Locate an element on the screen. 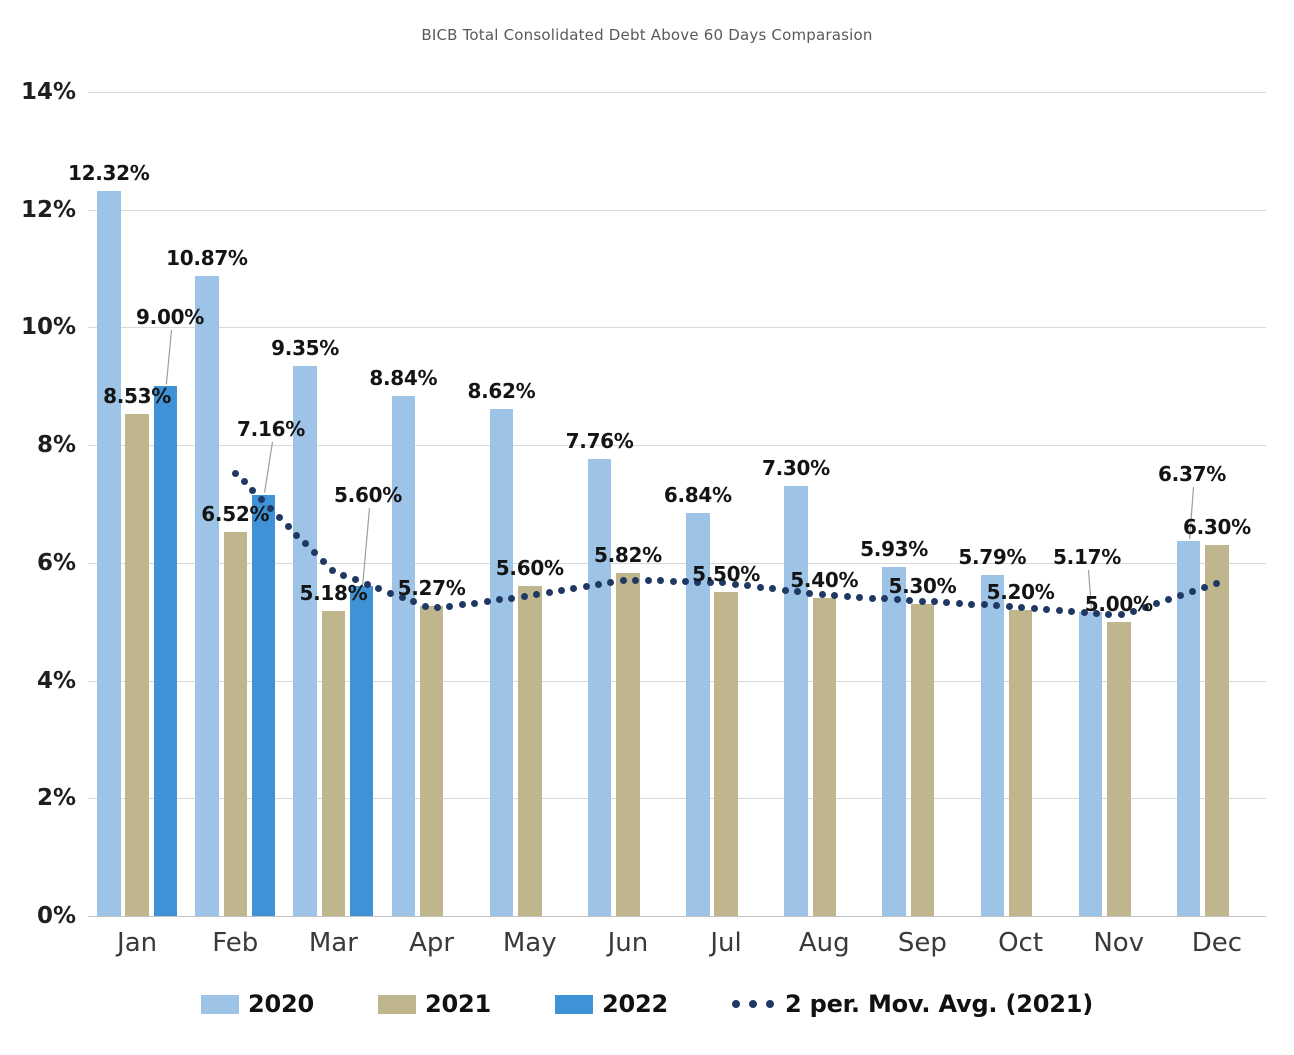  bar-label-2022-feb: 7.16% is located at coordinates (271, 429).